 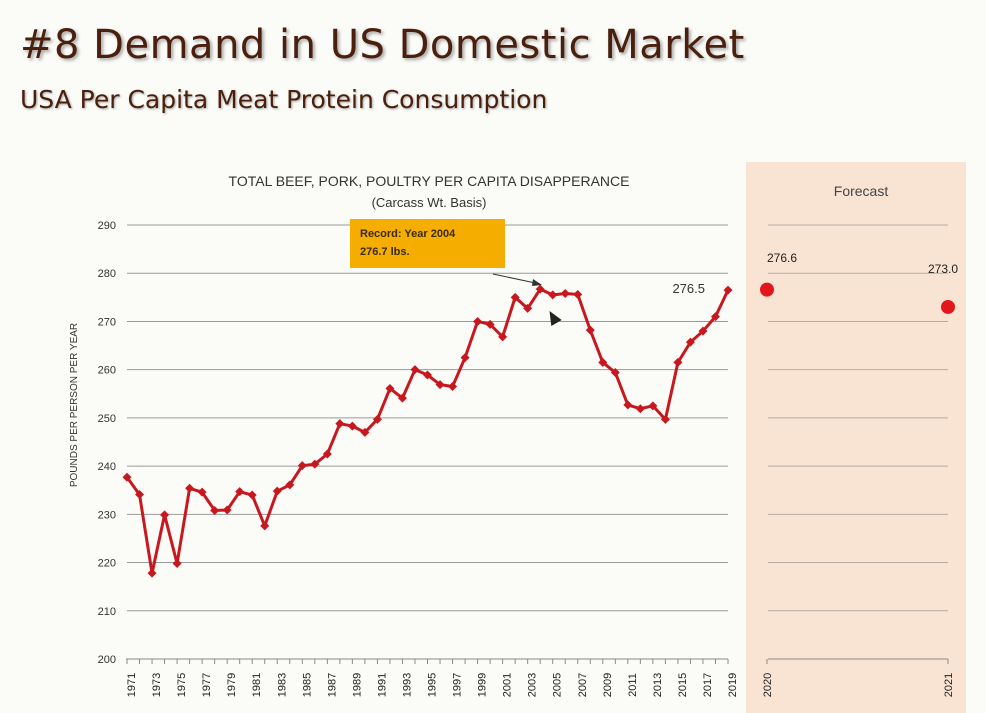 What do you see at coordinates (688, 288) in the screenshot?
I see `last-value-label: 276.5` at bounding box center [688, 288].